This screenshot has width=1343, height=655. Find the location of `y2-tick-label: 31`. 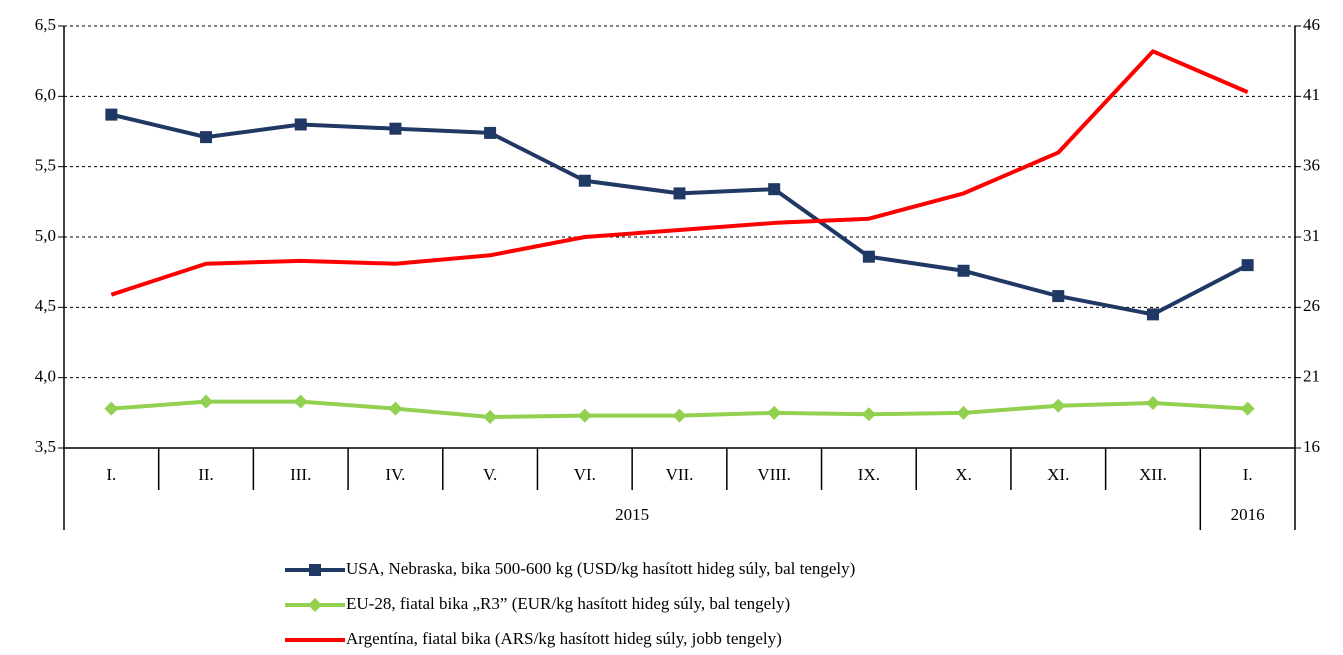

y2-tick-label: 31 is located at coordinates (1311, 235).